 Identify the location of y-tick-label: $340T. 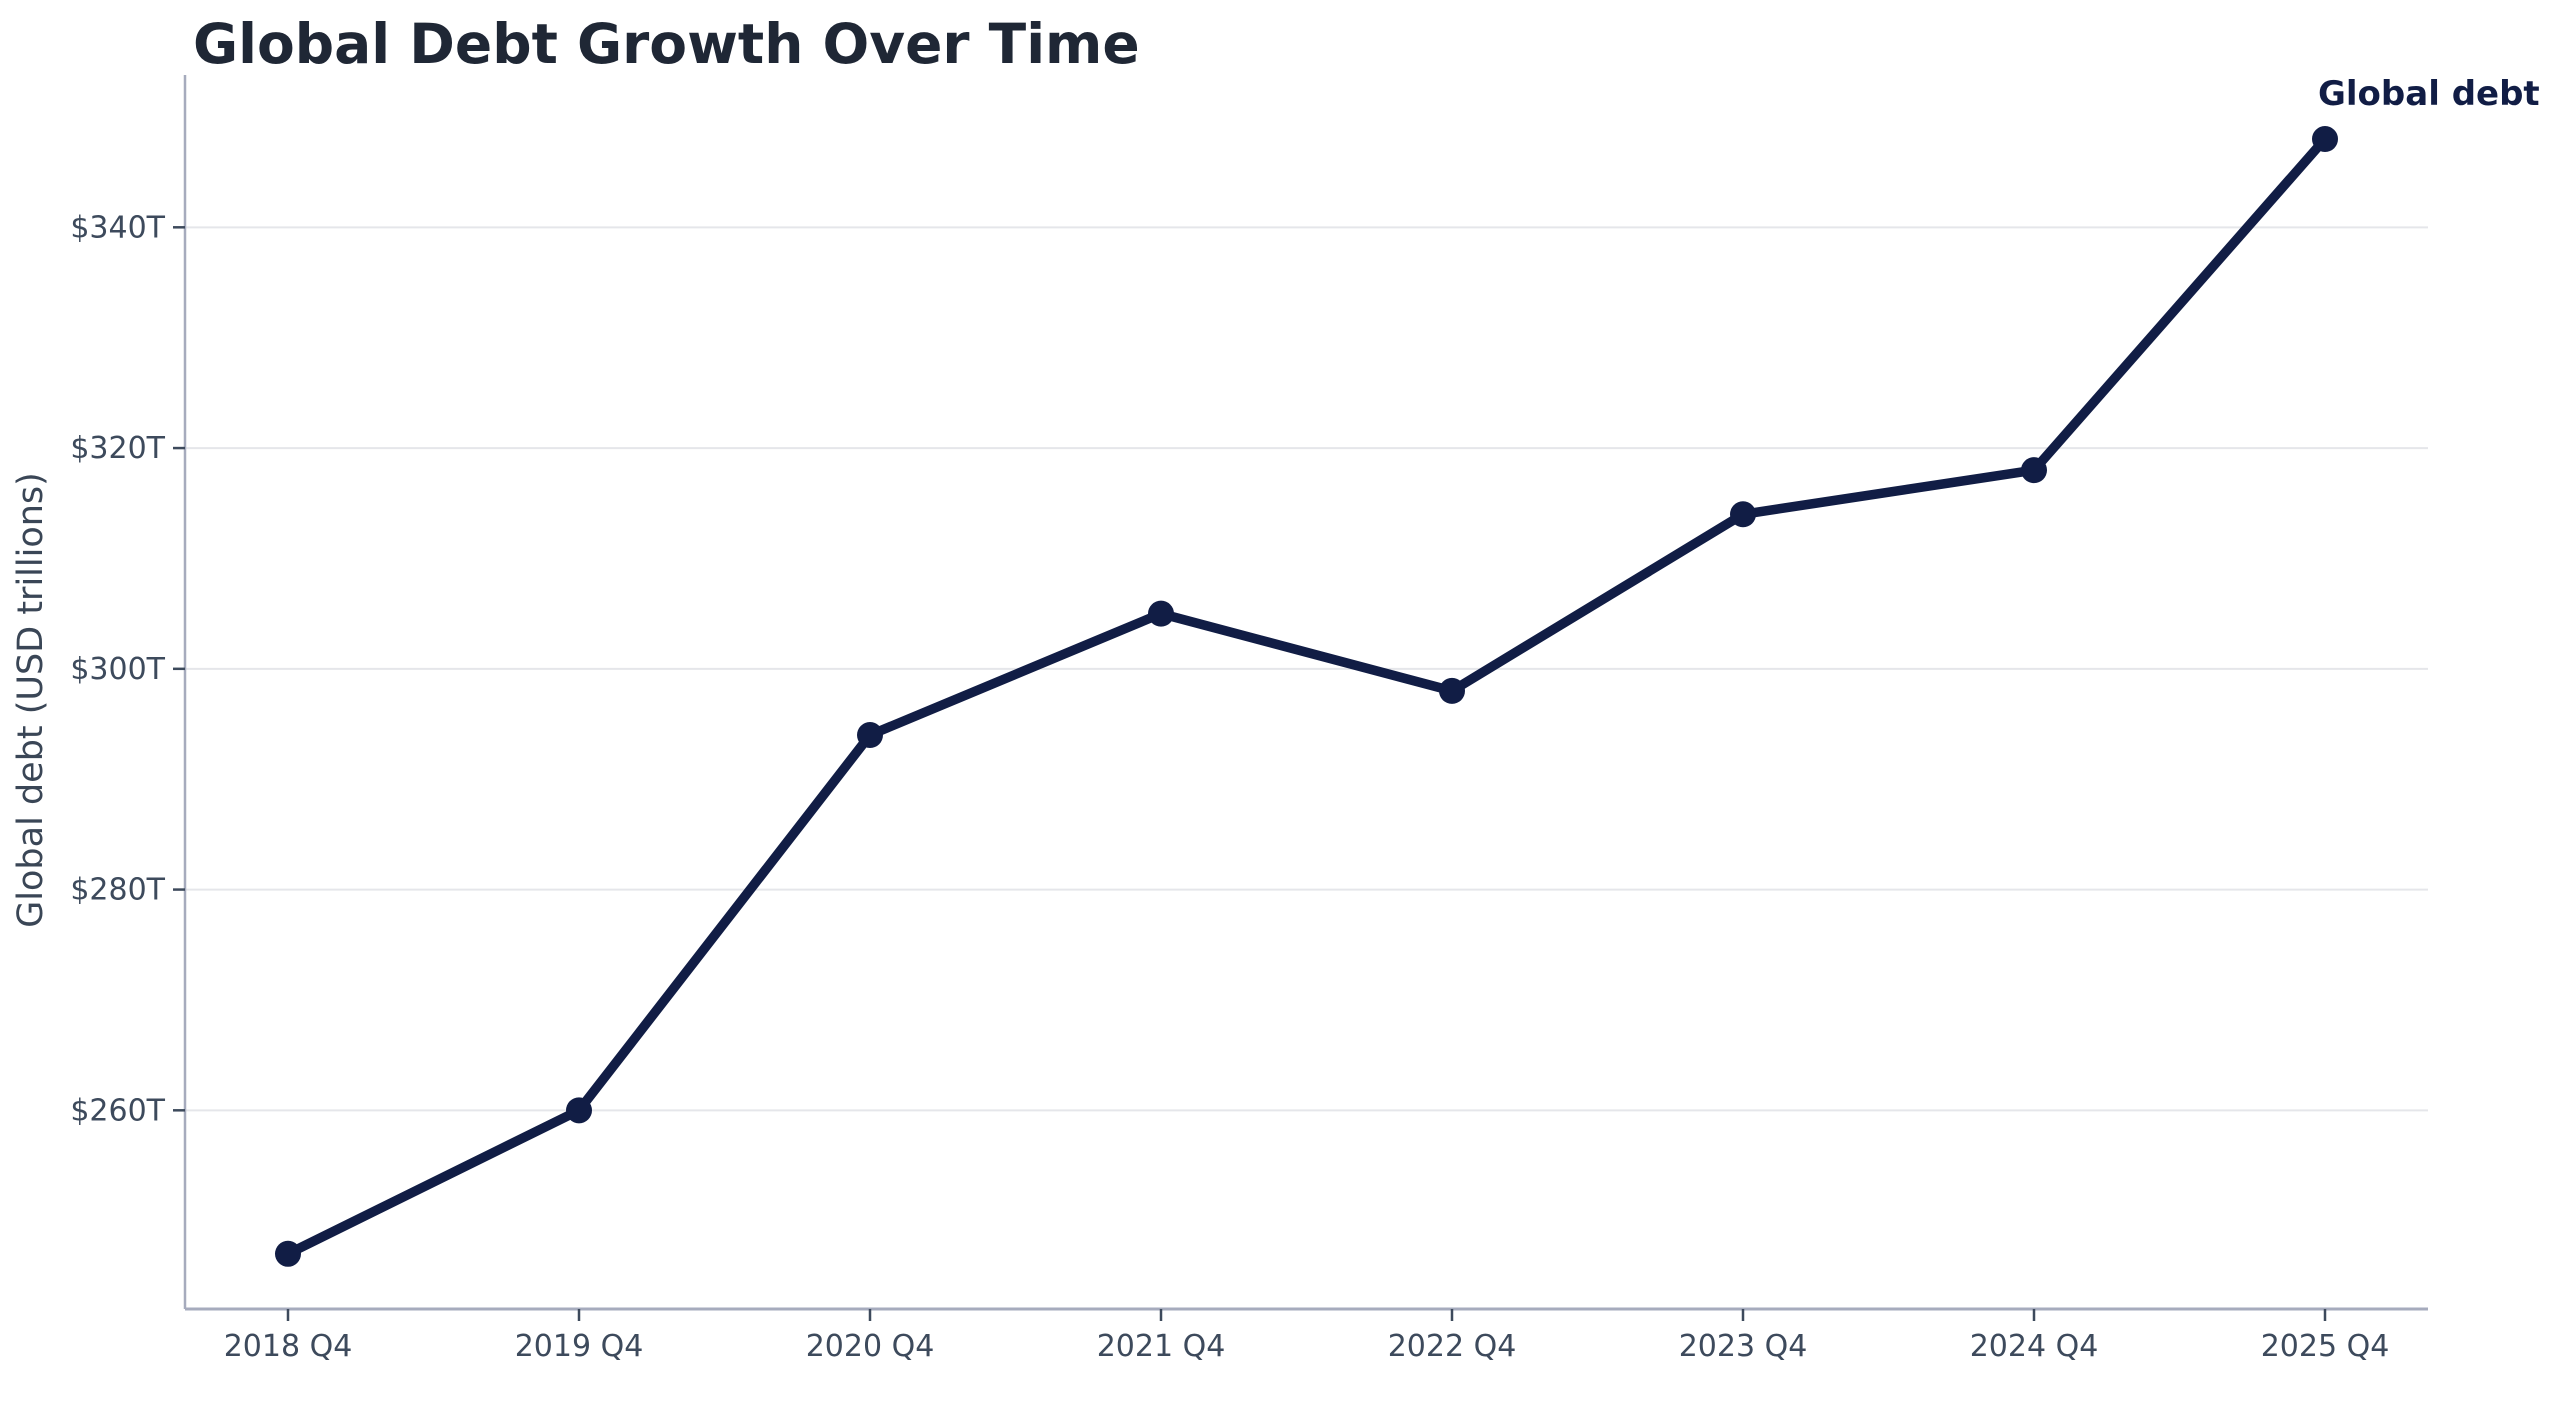
(117, 227).